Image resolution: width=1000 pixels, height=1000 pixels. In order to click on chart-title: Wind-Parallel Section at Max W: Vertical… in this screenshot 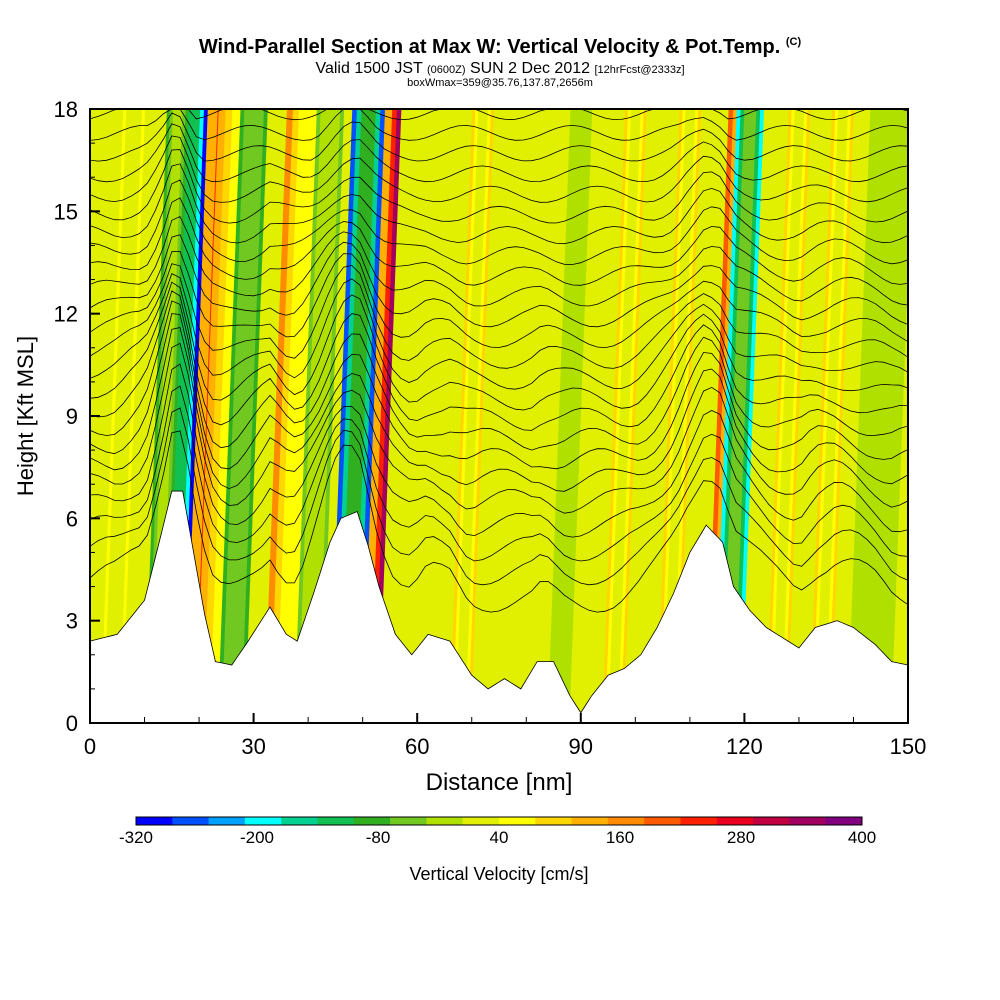, I will do `click(500, 47)`.